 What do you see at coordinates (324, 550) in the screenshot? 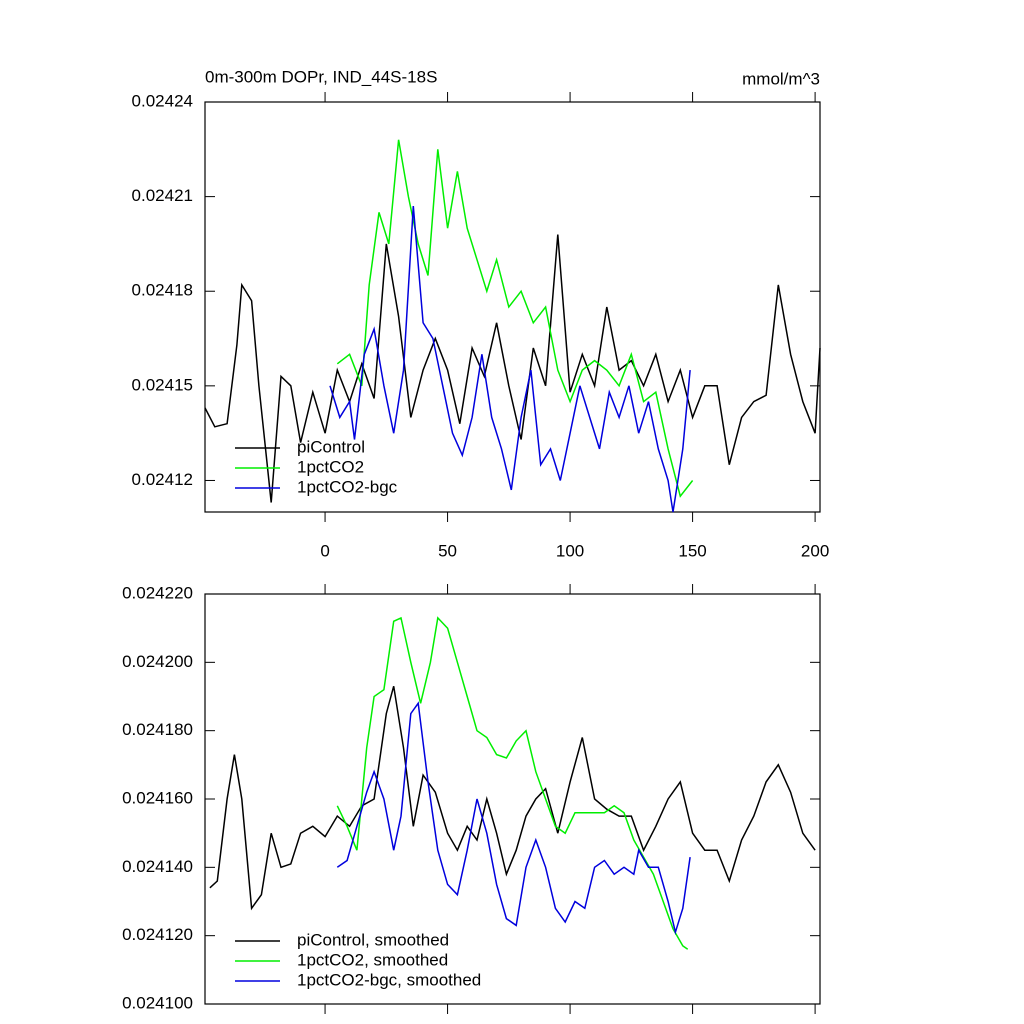
I see `x-tick-label: 0` at bounding box center [324, 550].